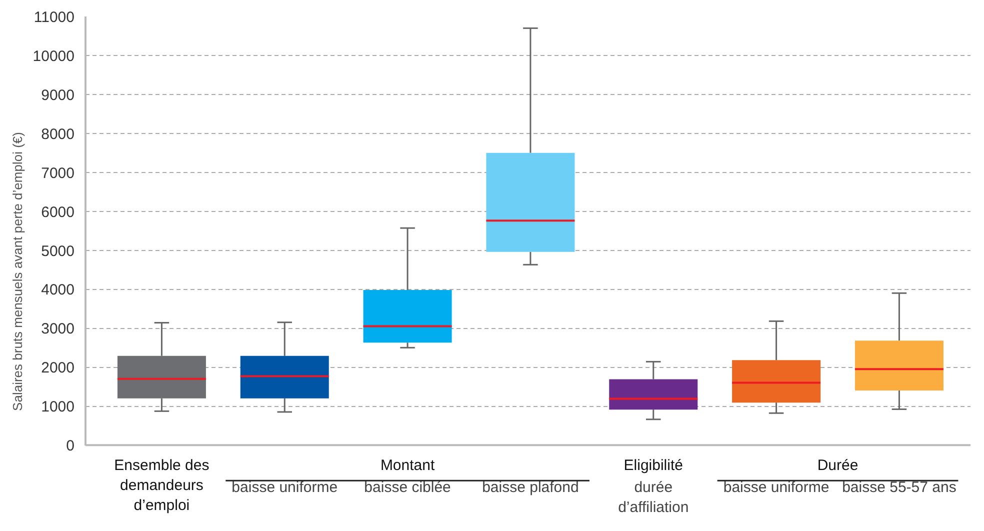 Image resolution: width=984 pixels, height=531 pixels. I want to click on text: Durée, so click(837, 465).